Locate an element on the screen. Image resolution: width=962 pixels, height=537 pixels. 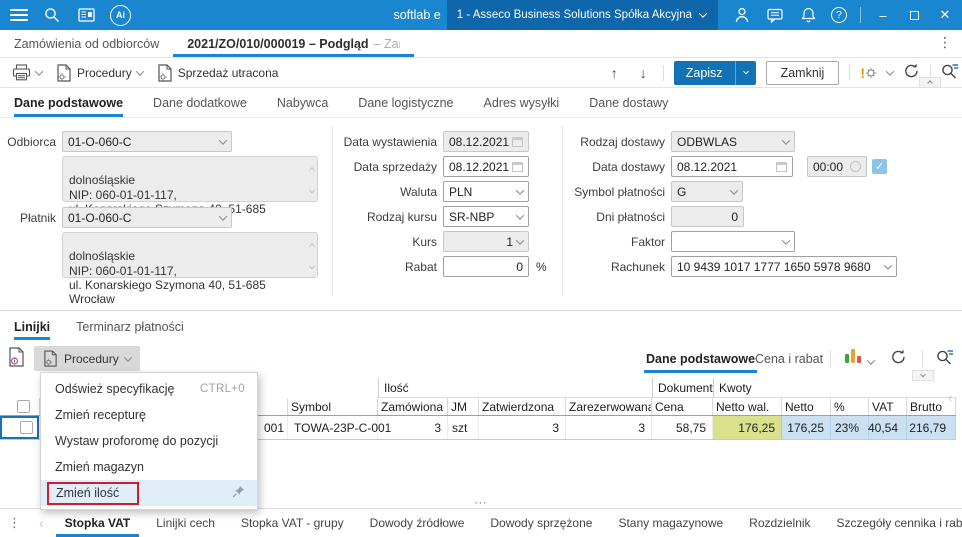
tab-stopka-vat: Stopka VAT is located at coordinates (98, 523).